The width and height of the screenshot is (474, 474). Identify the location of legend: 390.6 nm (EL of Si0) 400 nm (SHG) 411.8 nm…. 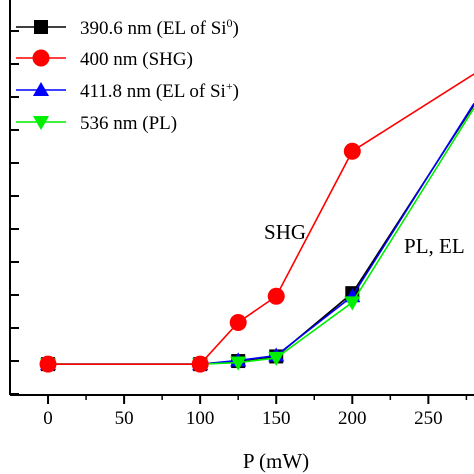
(127, 75).